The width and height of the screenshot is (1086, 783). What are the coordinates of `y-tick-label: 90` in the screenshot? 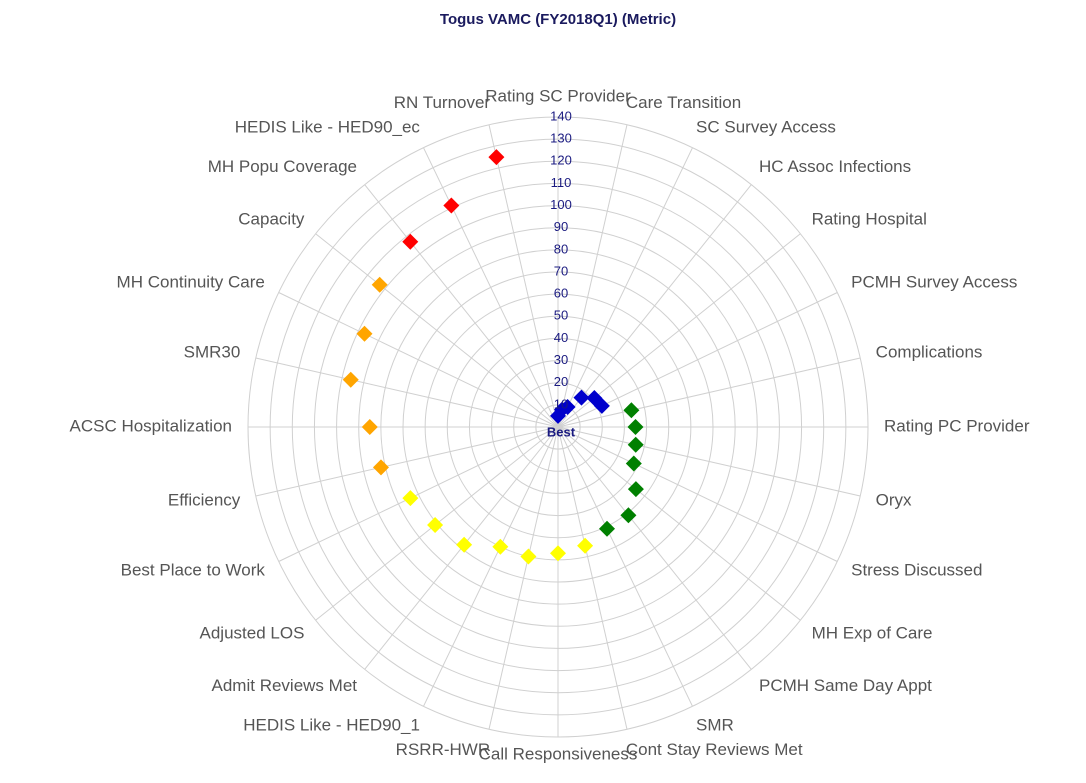 It's located at (561, 226).